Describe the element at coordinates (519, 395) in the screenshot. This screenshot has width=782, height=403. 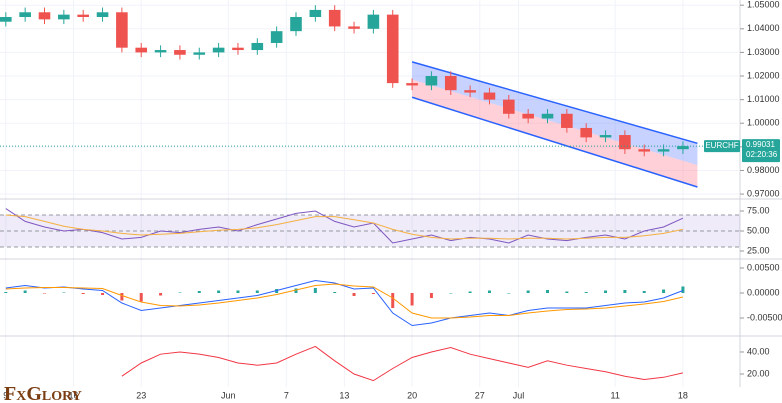
I see `x-tick-label: Jul` at that location.